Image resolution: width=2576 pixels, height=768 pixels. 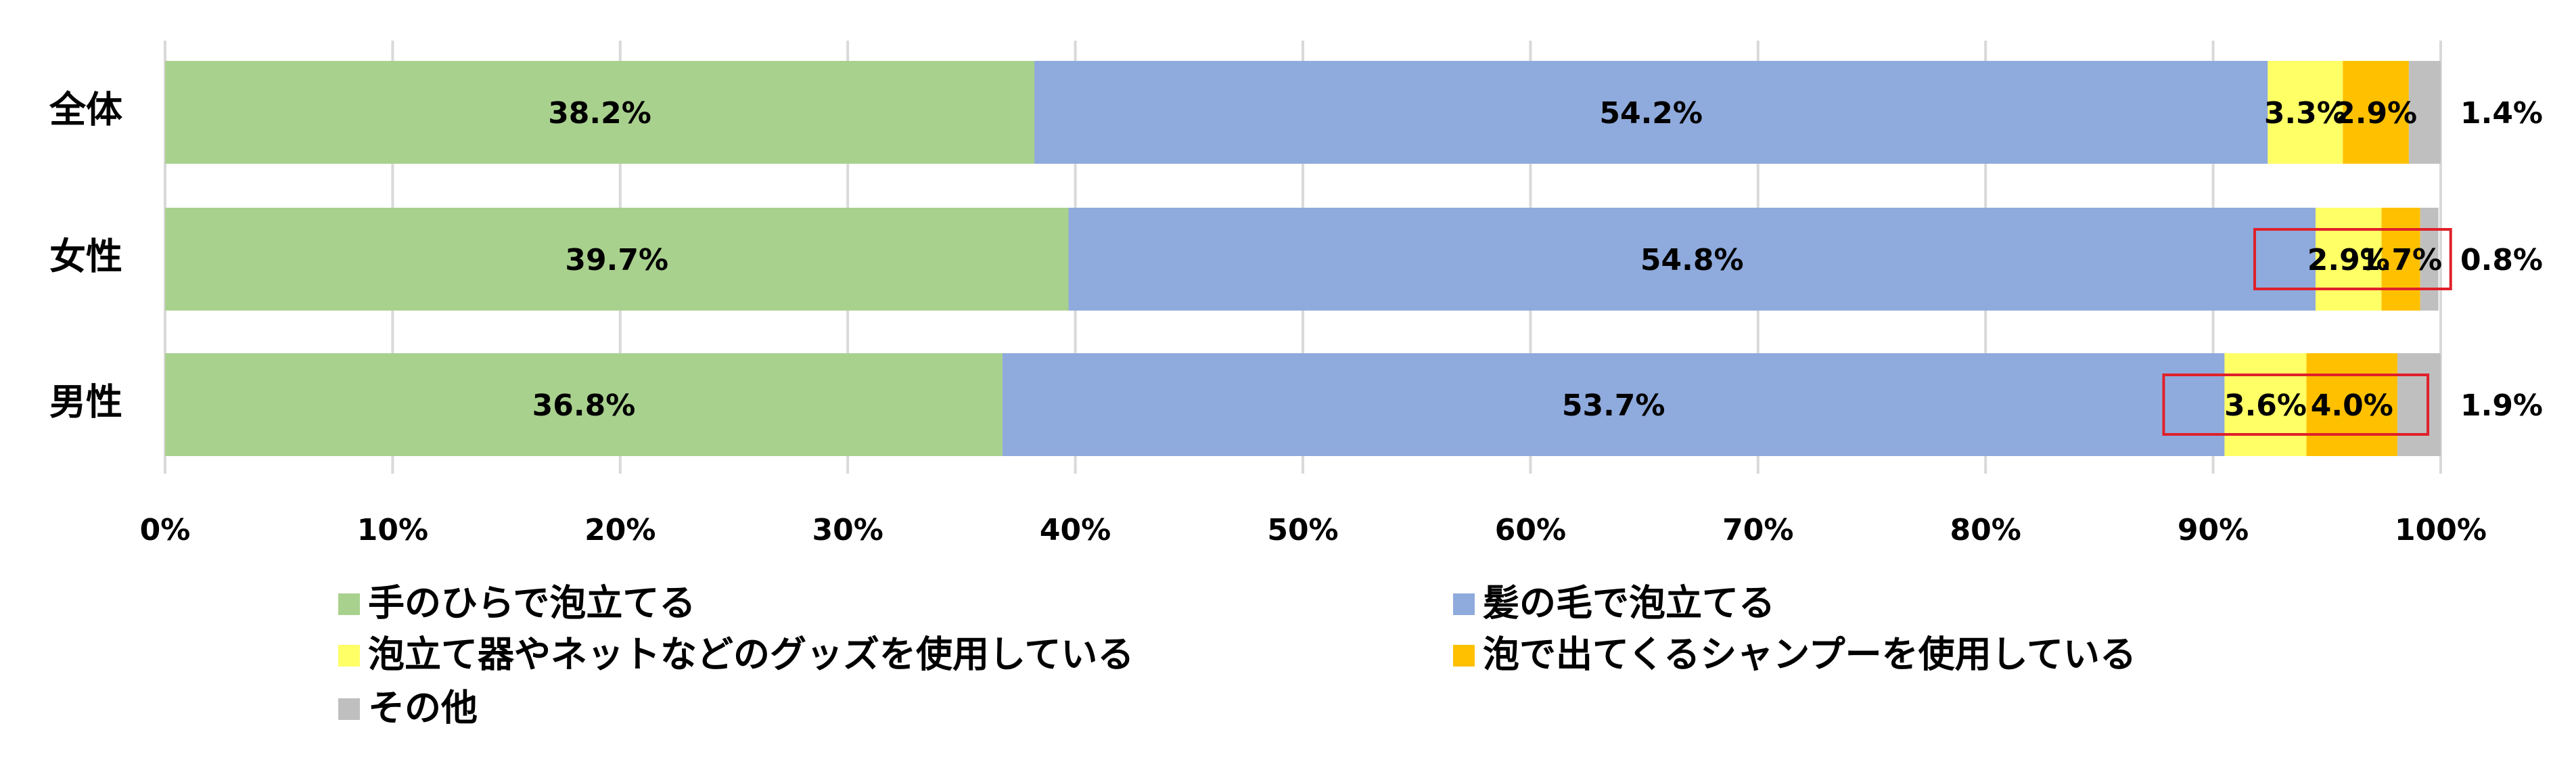 I want to click on data-label: 1.9%, so click(x=2501, y=405).